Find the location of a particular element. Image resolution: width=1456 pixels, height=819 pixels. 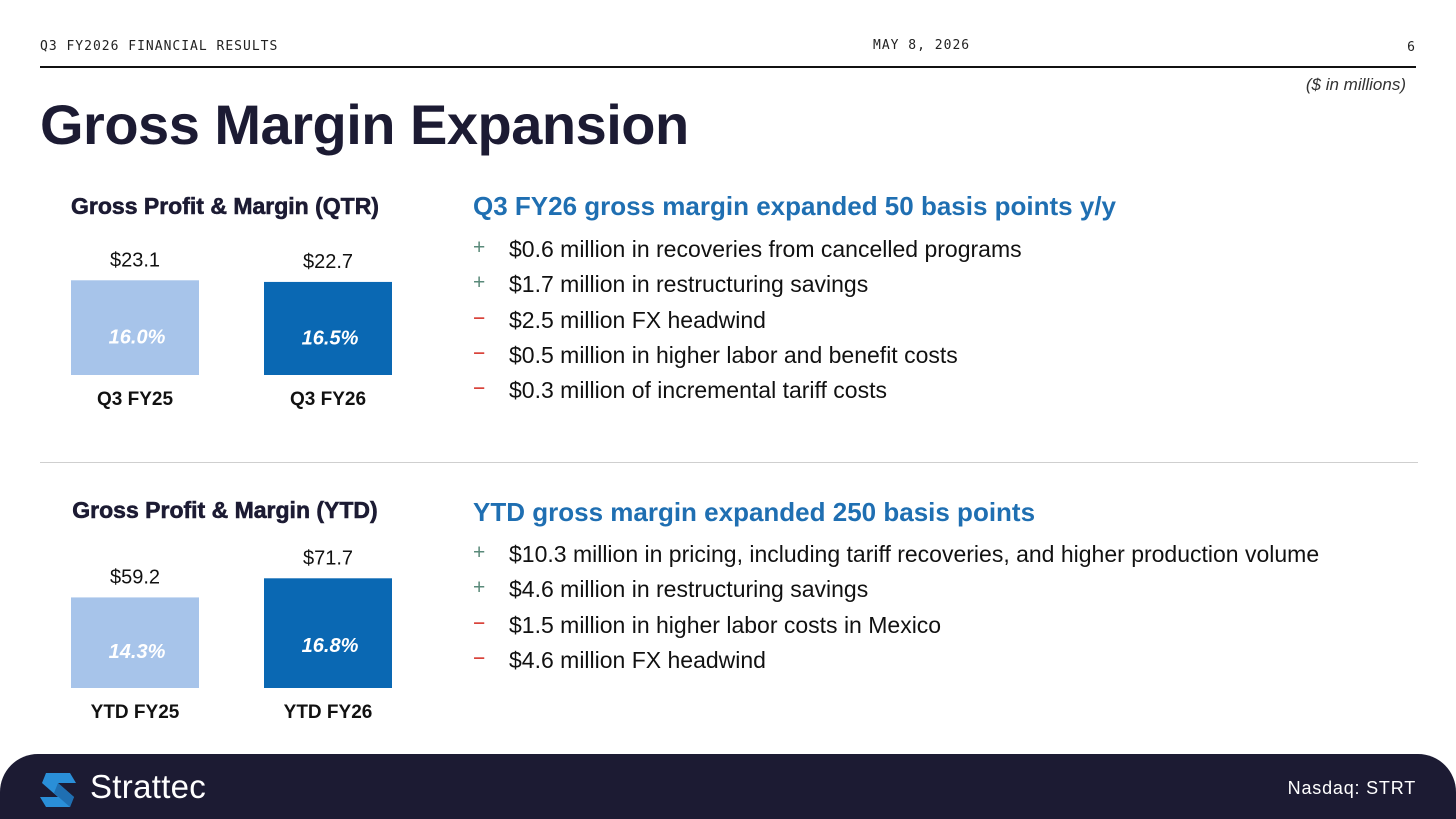

chart-title: Gross Profit & Margin (YTD) is located at coordinates (224, 510).